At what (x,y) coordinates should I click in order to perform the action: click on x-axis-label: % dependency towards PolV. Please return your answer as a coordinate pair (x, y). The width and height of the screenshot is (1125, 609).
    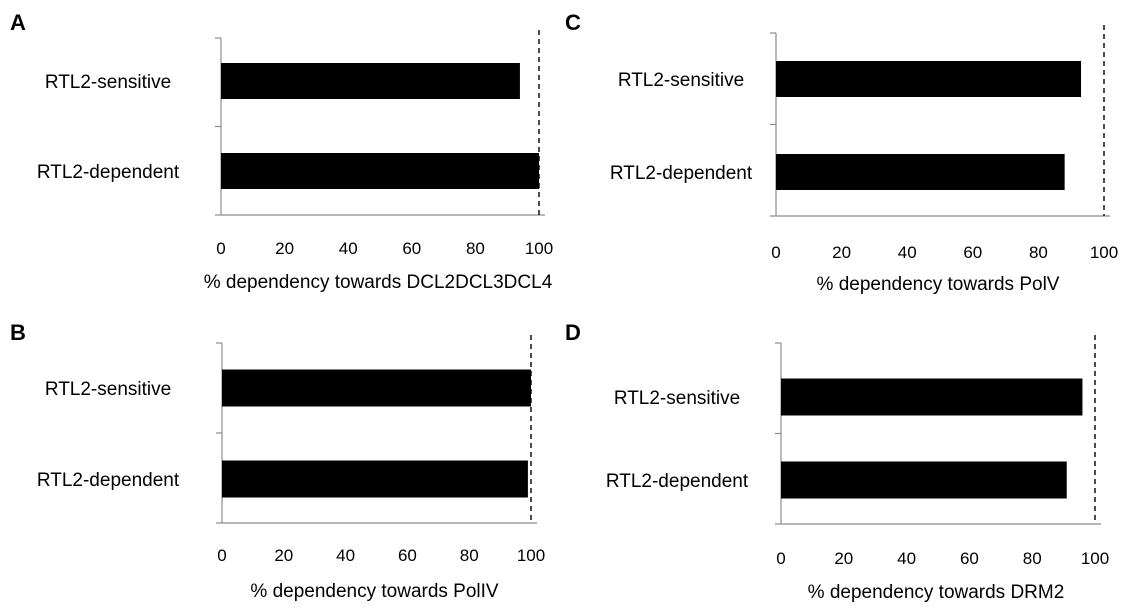
    Looking at the image, I should click on (938, 284).